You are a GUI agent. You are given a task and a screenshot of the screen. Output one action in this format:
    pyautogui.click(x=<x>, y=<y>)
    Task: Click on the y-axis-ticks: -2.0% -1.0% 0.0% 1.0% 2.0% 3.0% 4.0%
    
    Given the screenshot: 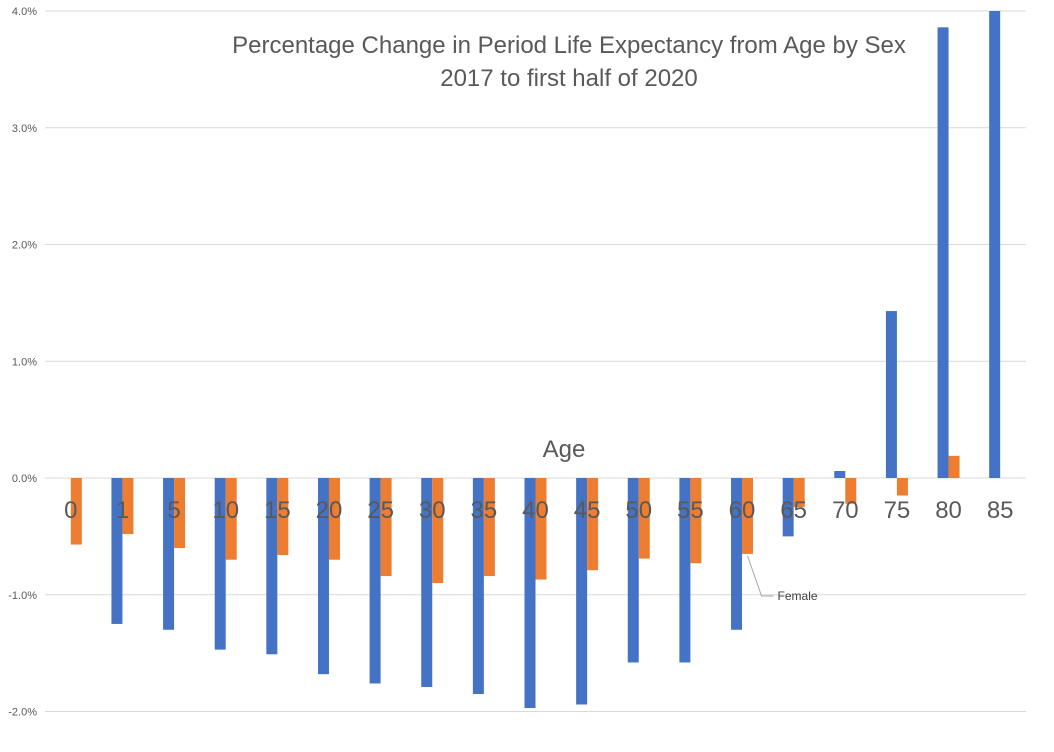 What is the action you would take?
    pyautogui.click(x=22, y=362)
    